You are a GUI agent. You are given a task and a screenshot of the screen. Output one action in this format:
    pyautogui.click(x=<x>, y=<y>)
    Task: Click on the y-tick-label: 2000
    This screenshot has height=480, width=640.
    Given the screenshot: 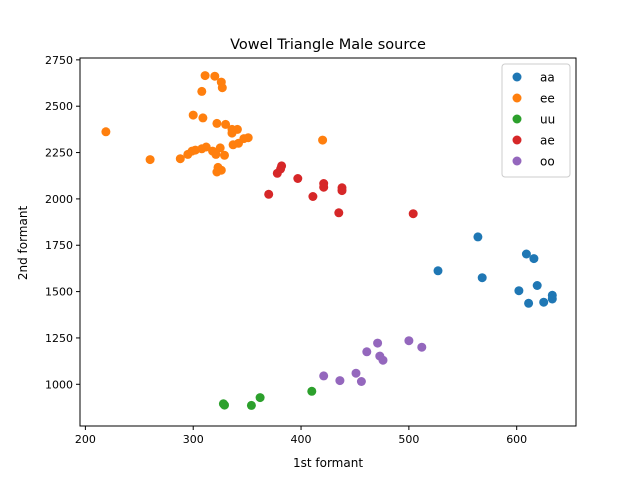 What is the action you would take?
    pyautogui.click(x=59, y=199)
    